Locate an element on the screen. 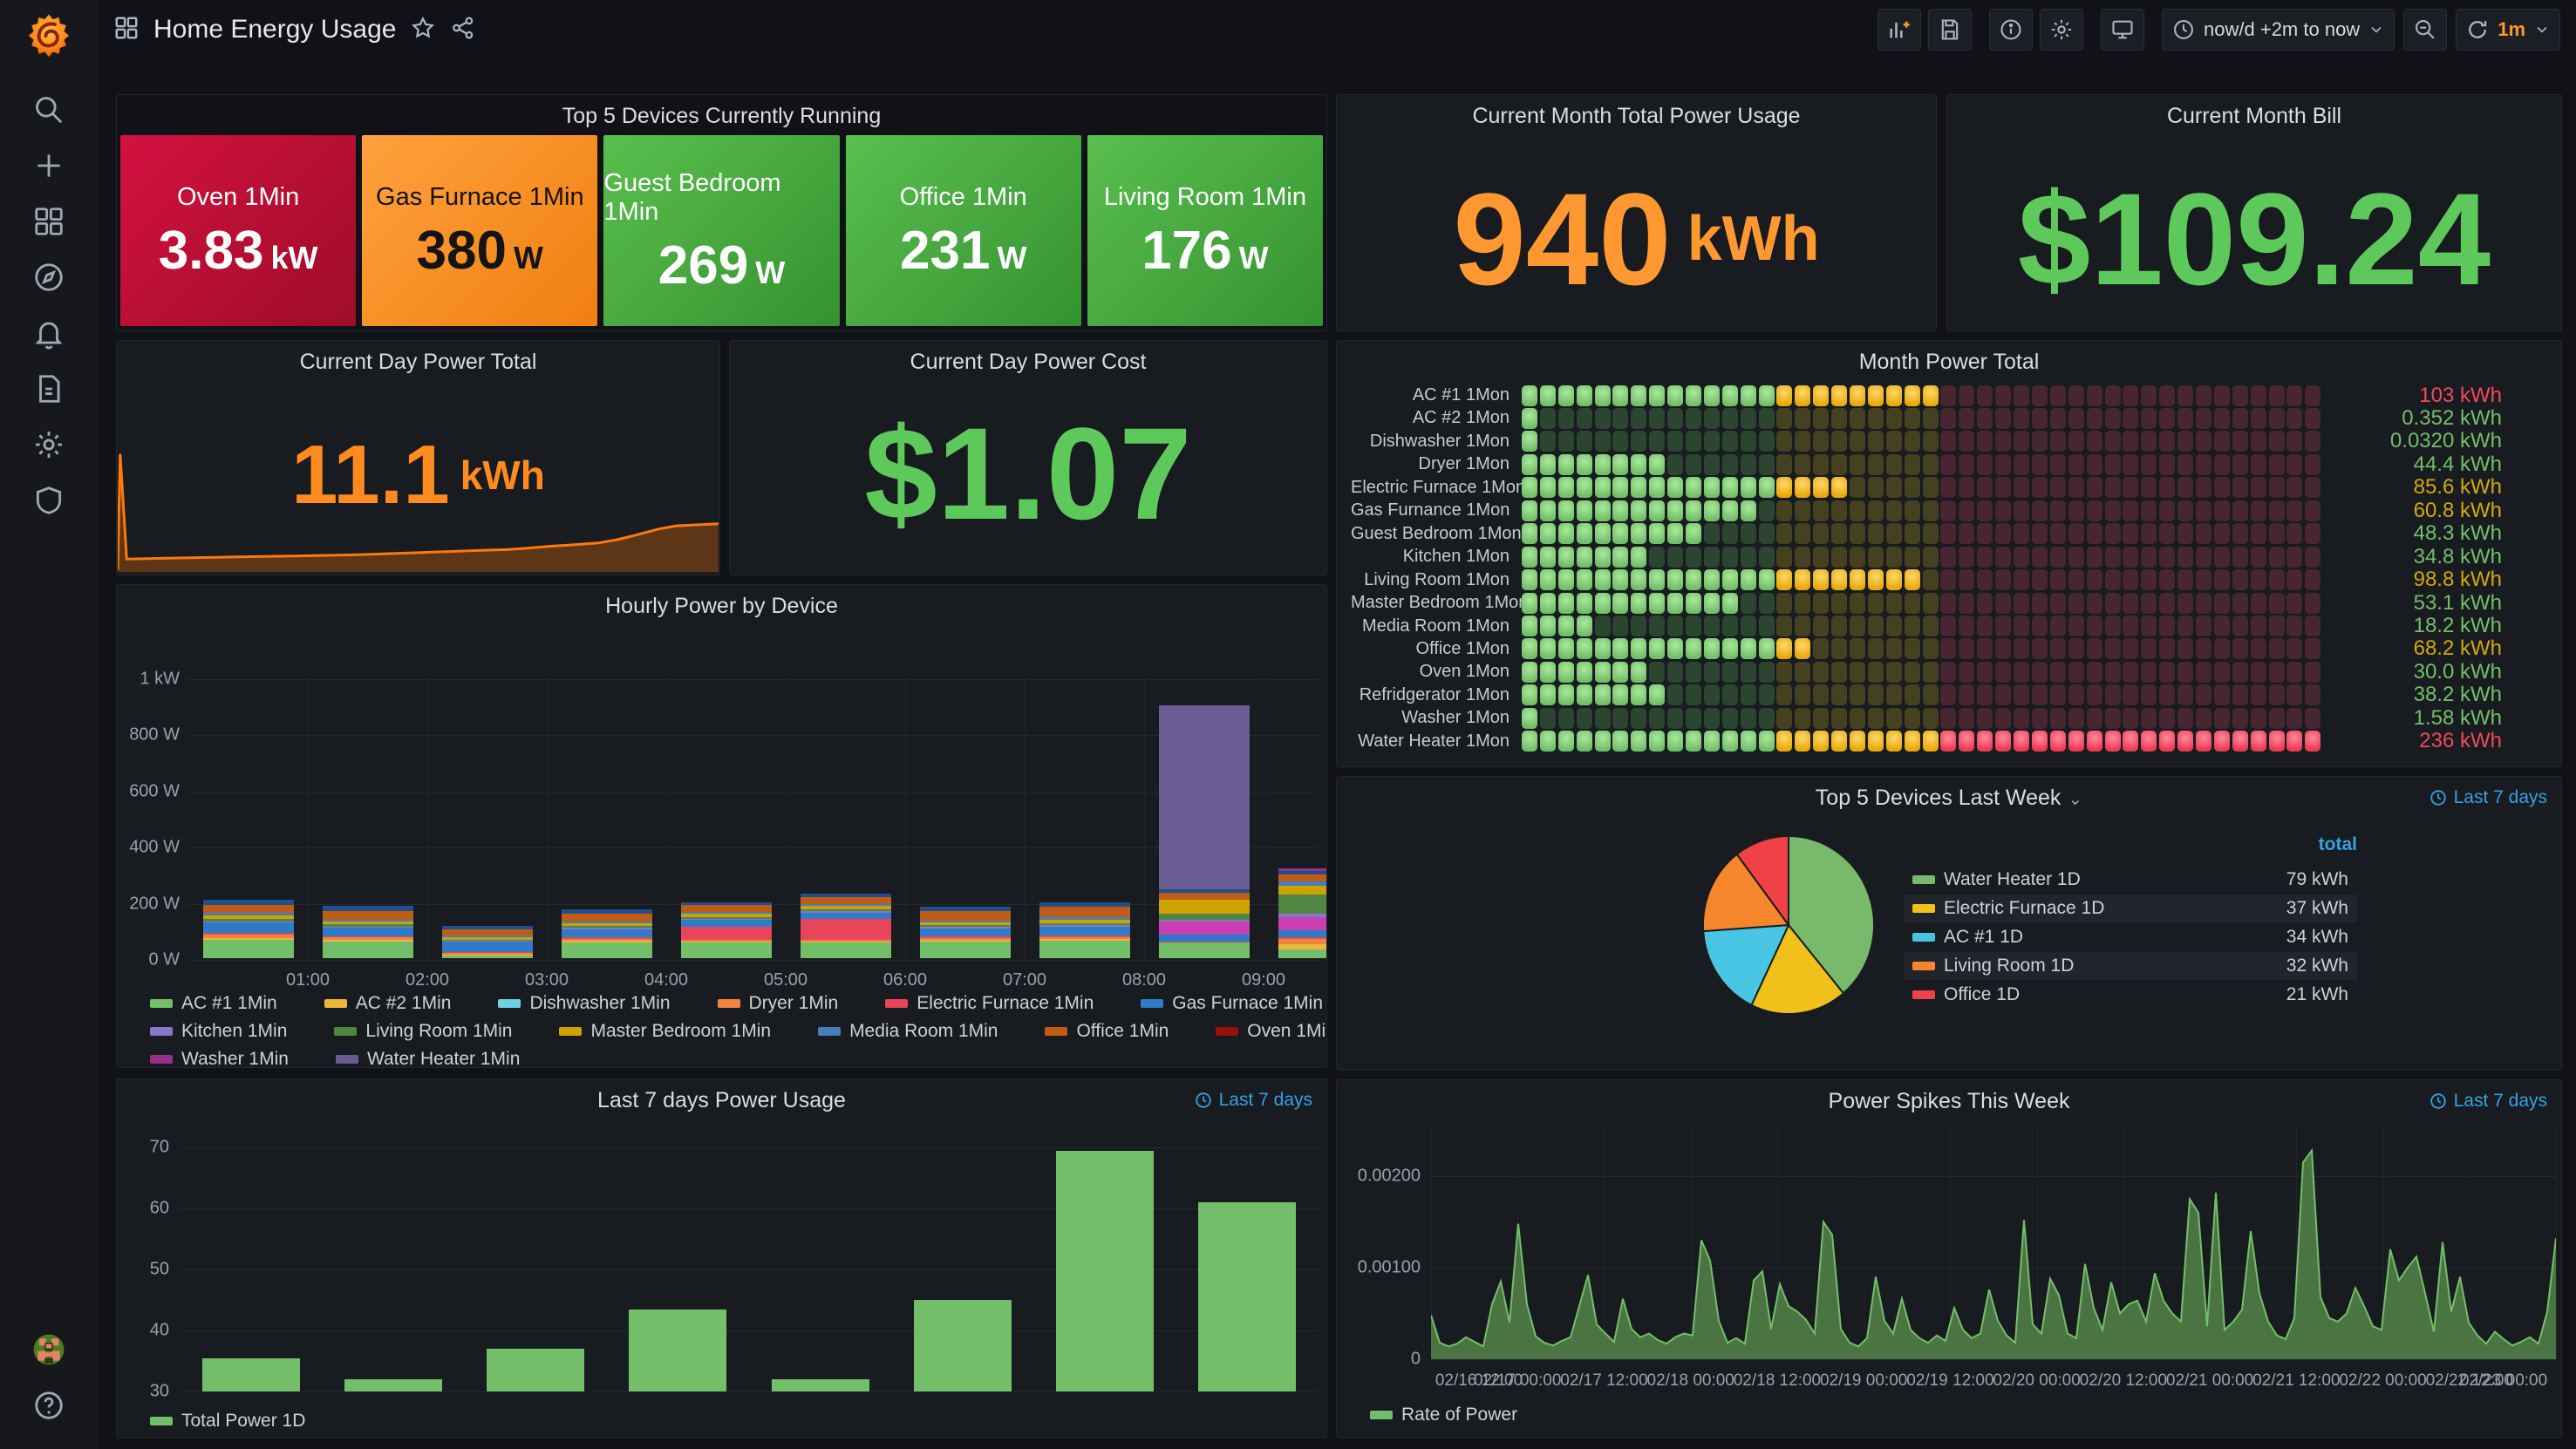  legend-item: Electric Furnace 1Min is located at coordinates (990, 1003).